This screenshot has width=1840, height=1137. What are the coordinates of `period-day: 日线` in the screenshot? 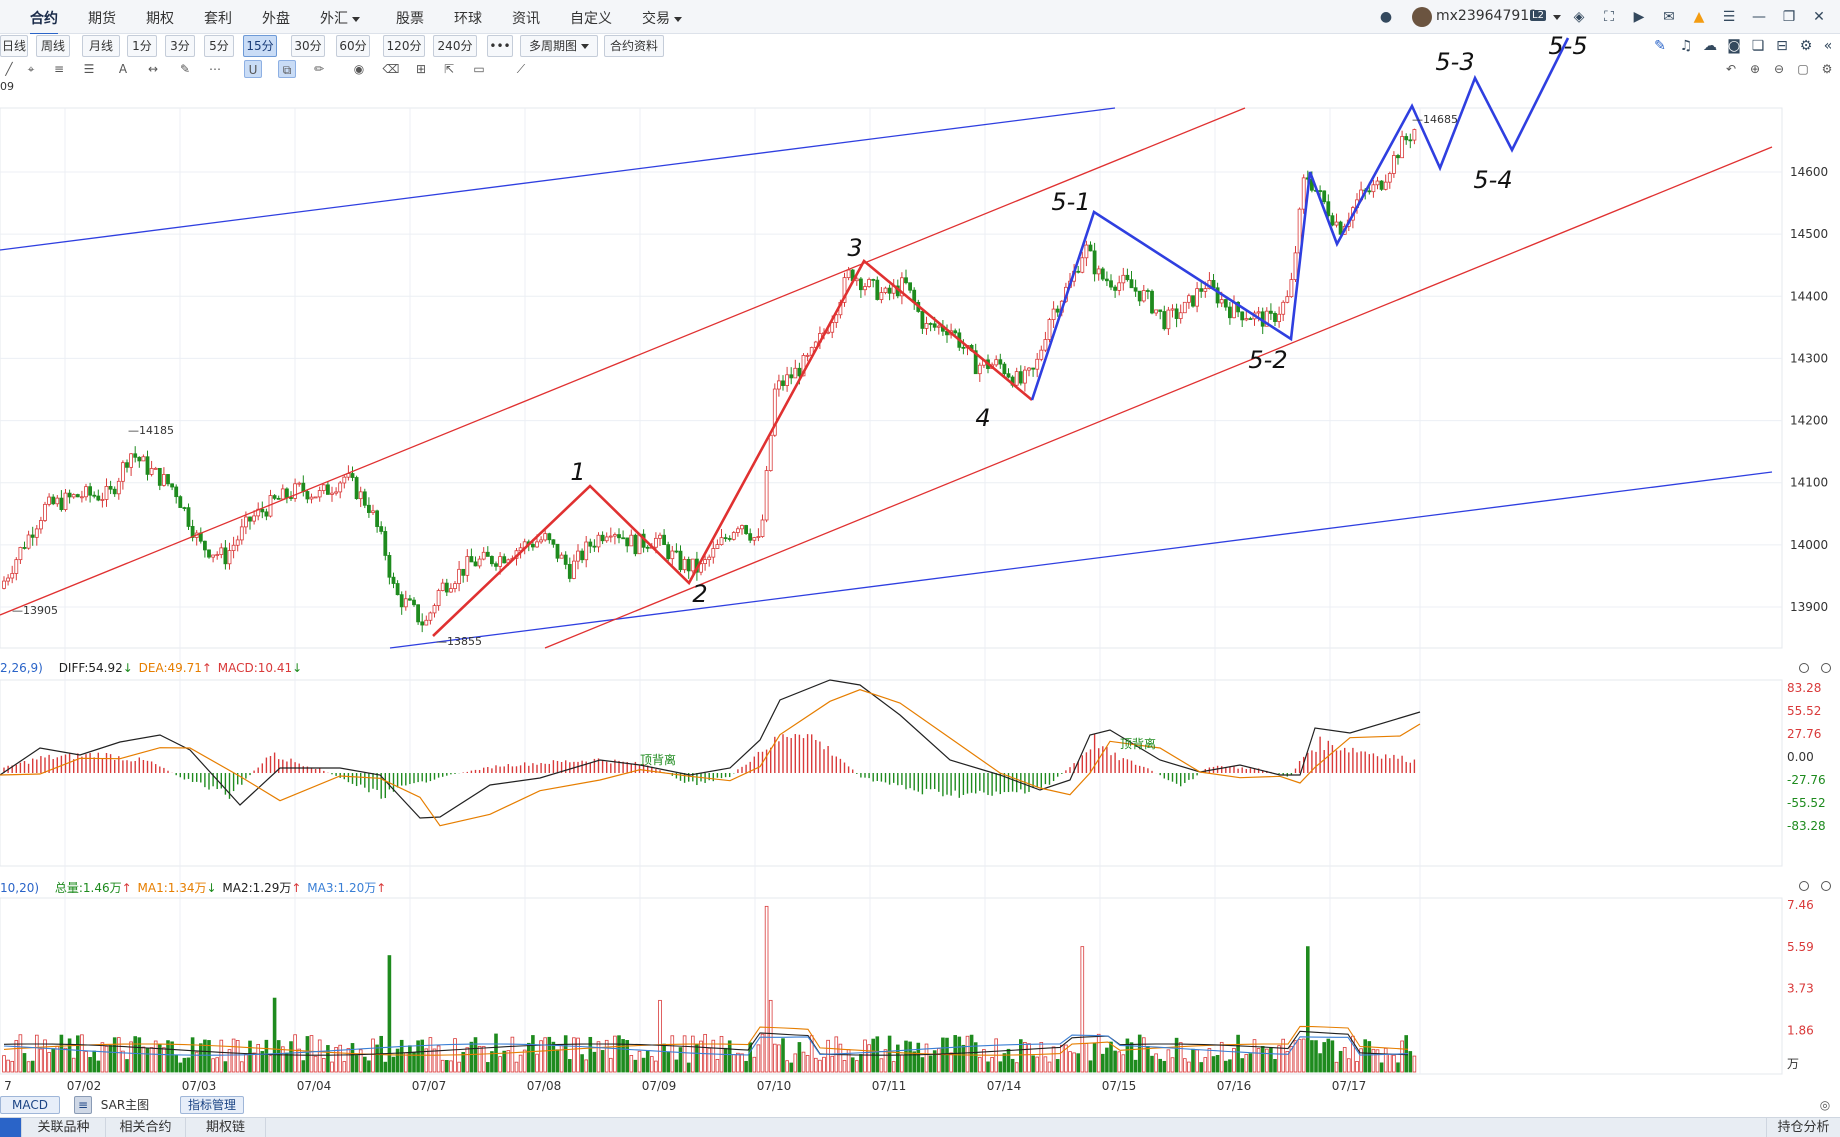 It's located at (14, 46).